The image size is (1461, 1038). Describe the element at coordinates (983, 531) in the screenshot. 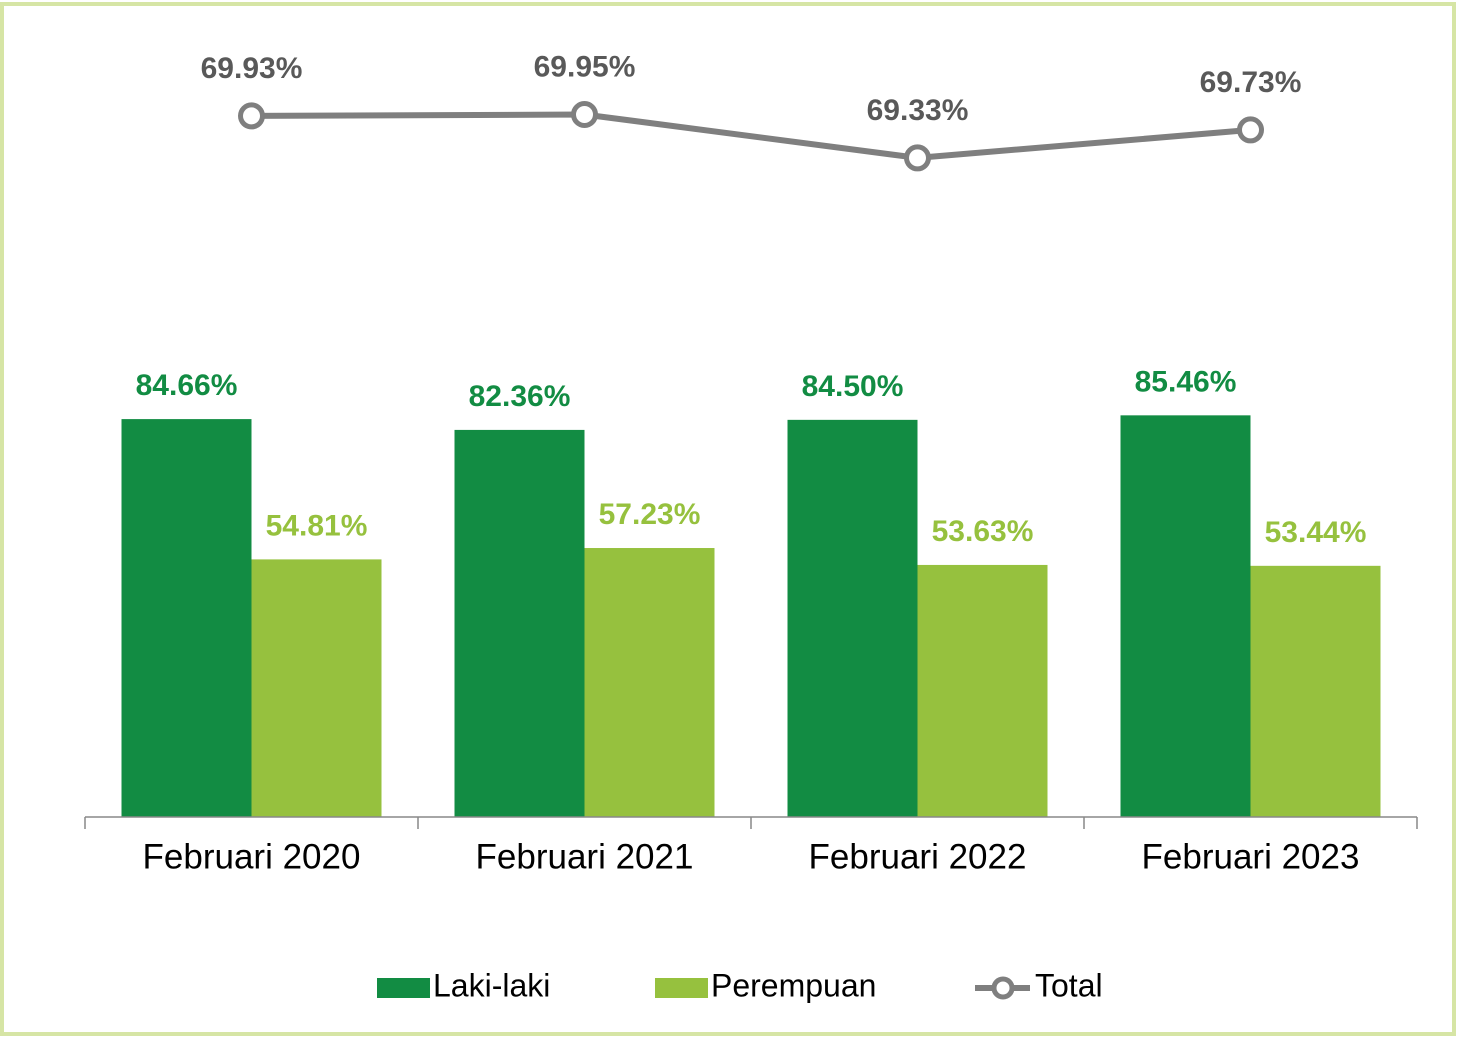

I see `data-label: 53.63%` at that location.